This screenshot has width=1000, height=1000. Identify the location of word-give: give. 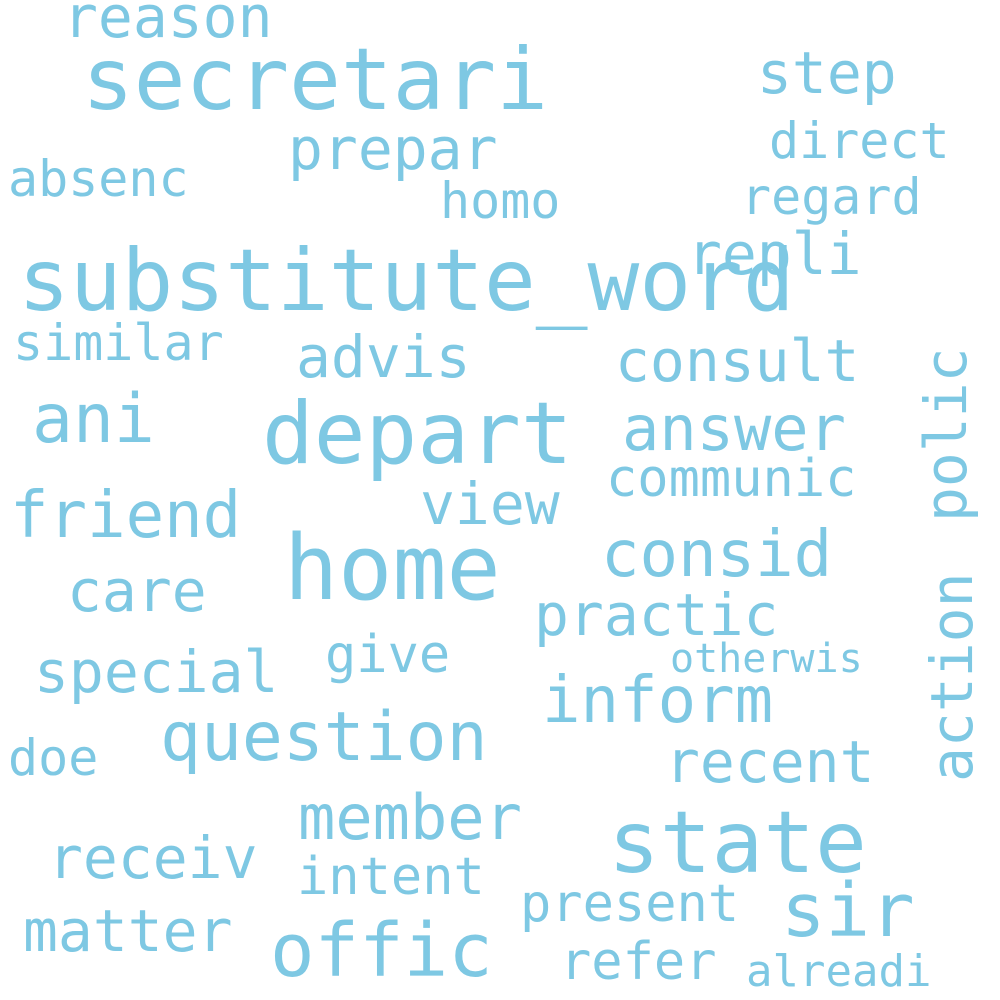
(388, 655).